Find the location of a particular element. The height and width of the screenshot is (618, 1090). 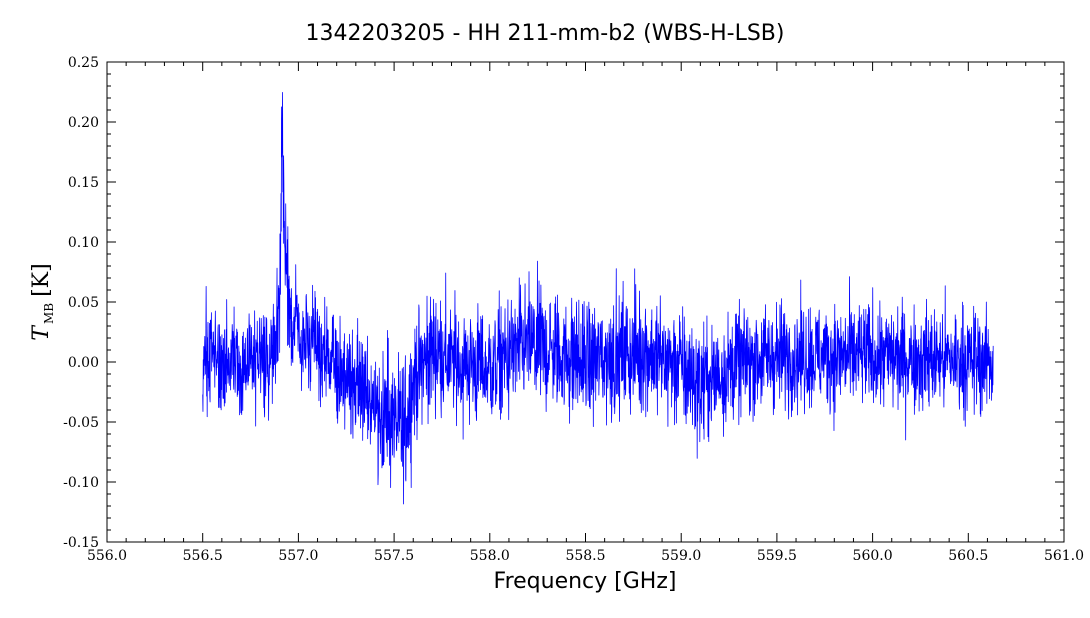

x-tick-label: 558.0 is located at coordinates (490, 556).